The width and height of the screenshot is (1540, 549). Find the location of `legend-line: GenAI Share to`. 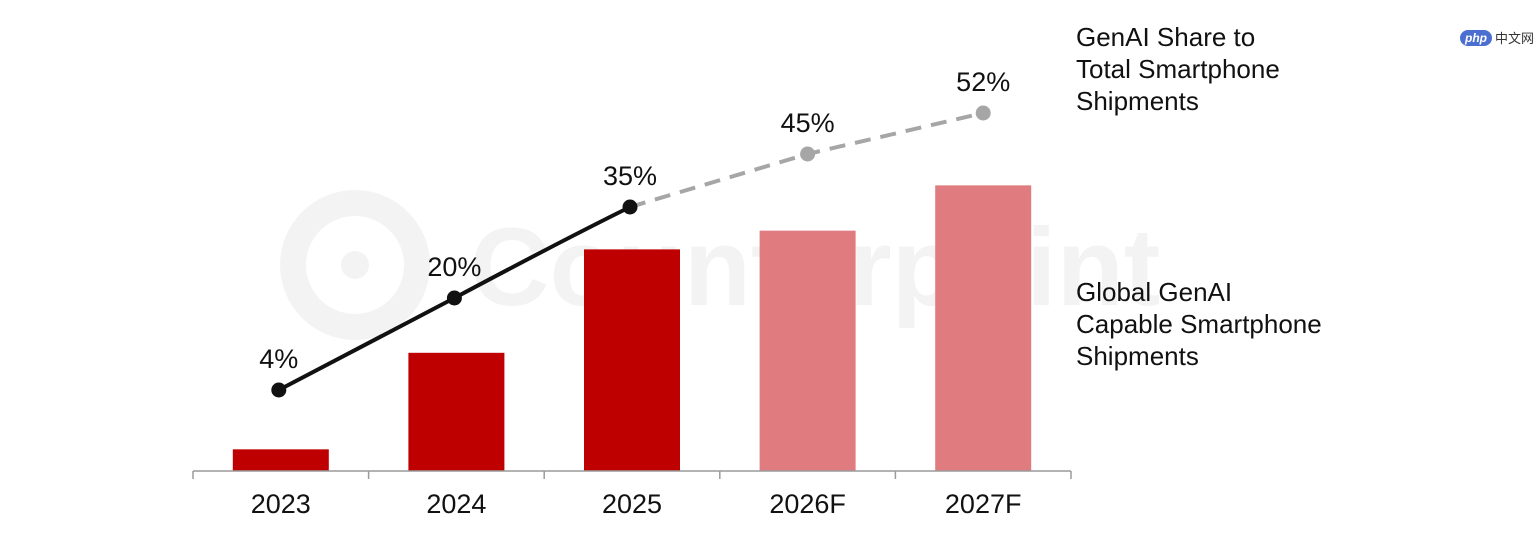

legend-line: GenAI Share to is located at coordinates (1165, 37).